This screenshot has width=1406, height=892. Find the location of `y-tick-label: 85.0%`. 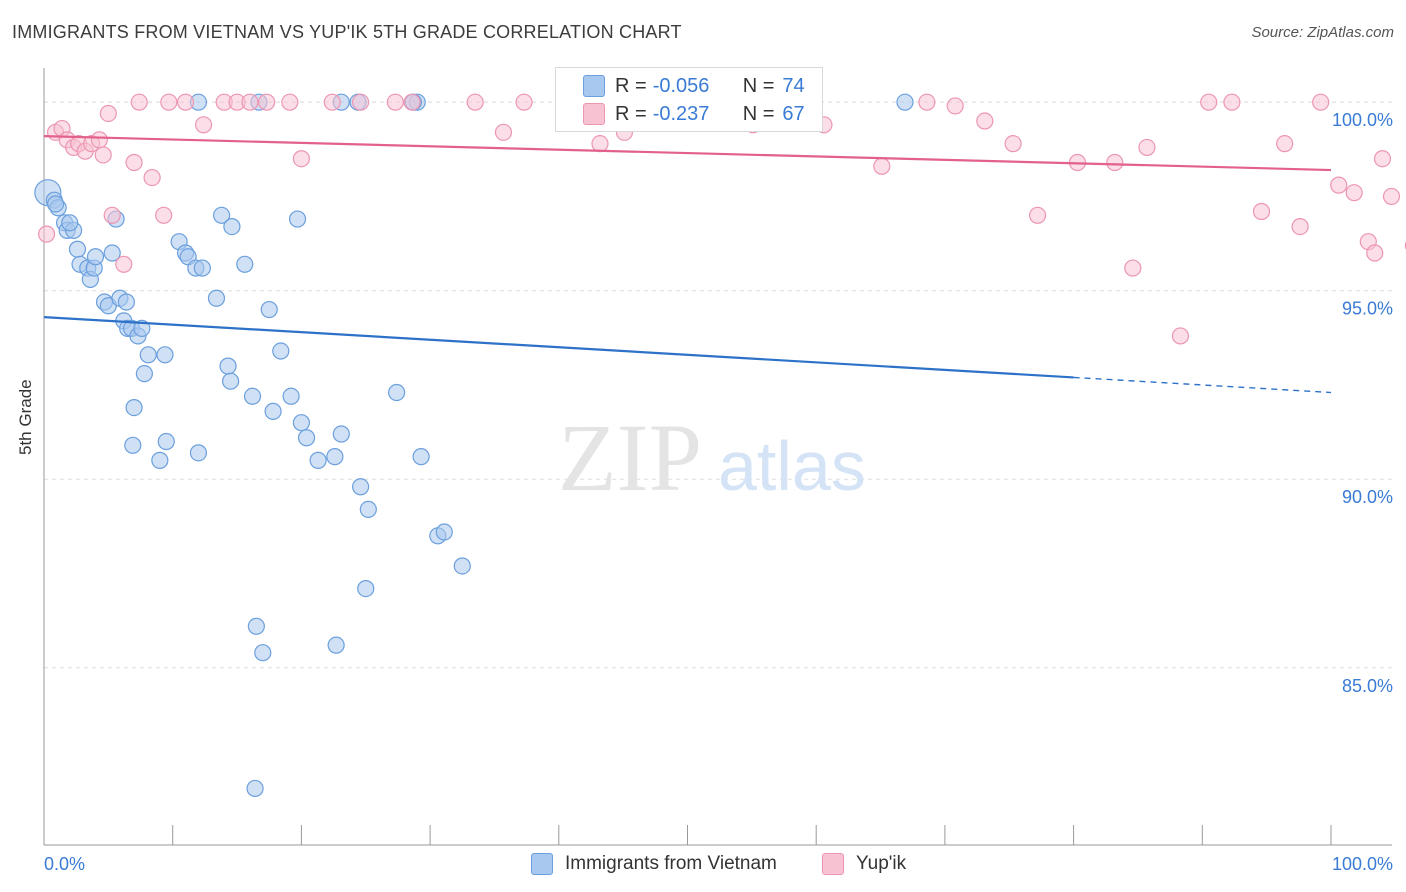

y-tick-label: 85.0% is located at coordinates (1367, 686).